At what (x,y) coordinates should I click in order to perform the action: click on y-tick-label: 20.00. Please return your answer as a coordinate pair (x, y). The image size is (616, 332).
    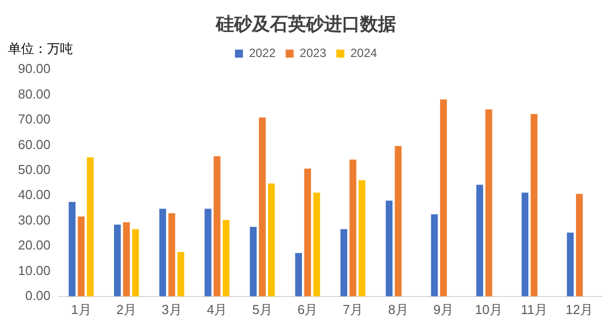
    Looking at the image, I should click on (34, 245).